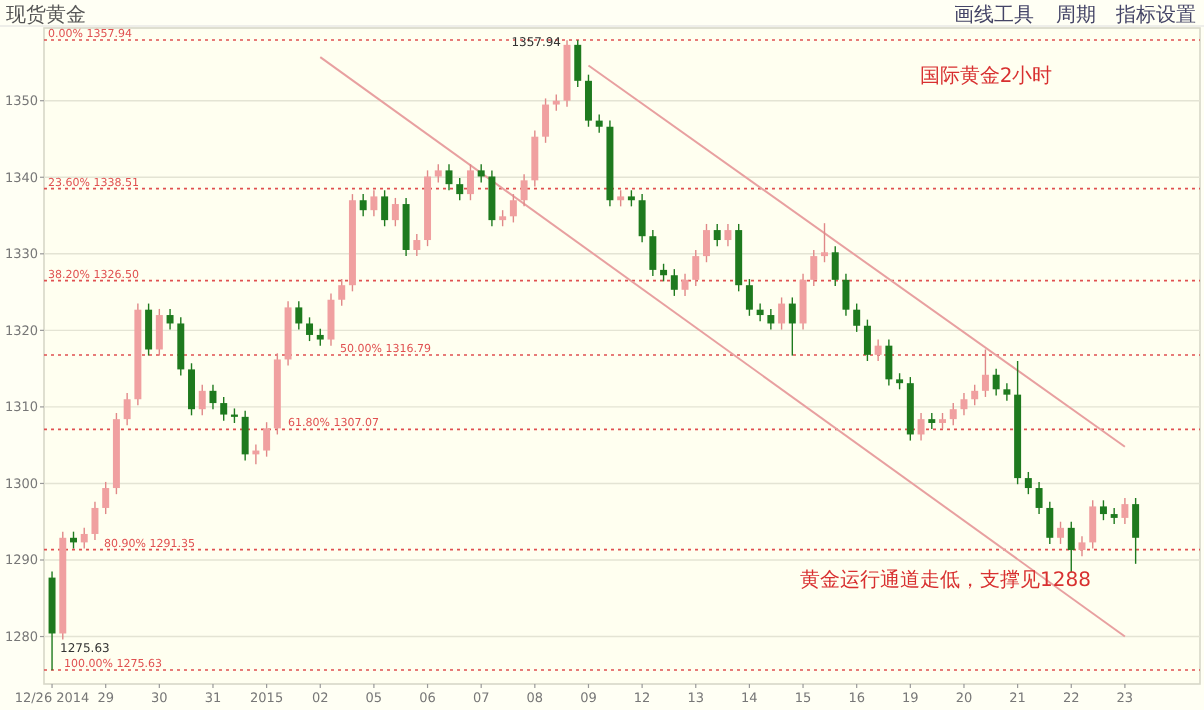  I want to click on title: 现货黄金, so click(46, 16).